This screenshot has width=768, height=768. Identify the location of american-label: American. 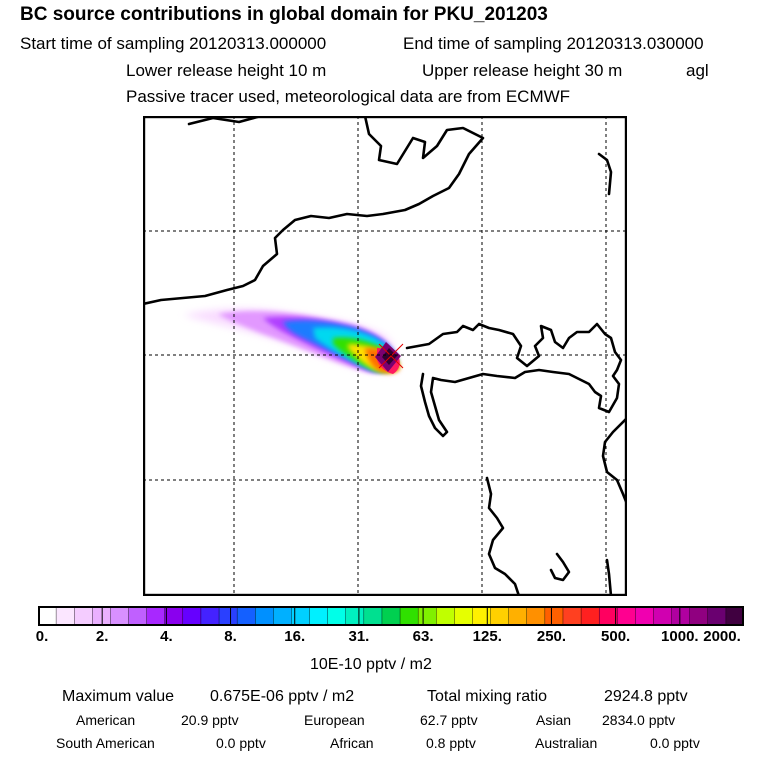
(106, 720).